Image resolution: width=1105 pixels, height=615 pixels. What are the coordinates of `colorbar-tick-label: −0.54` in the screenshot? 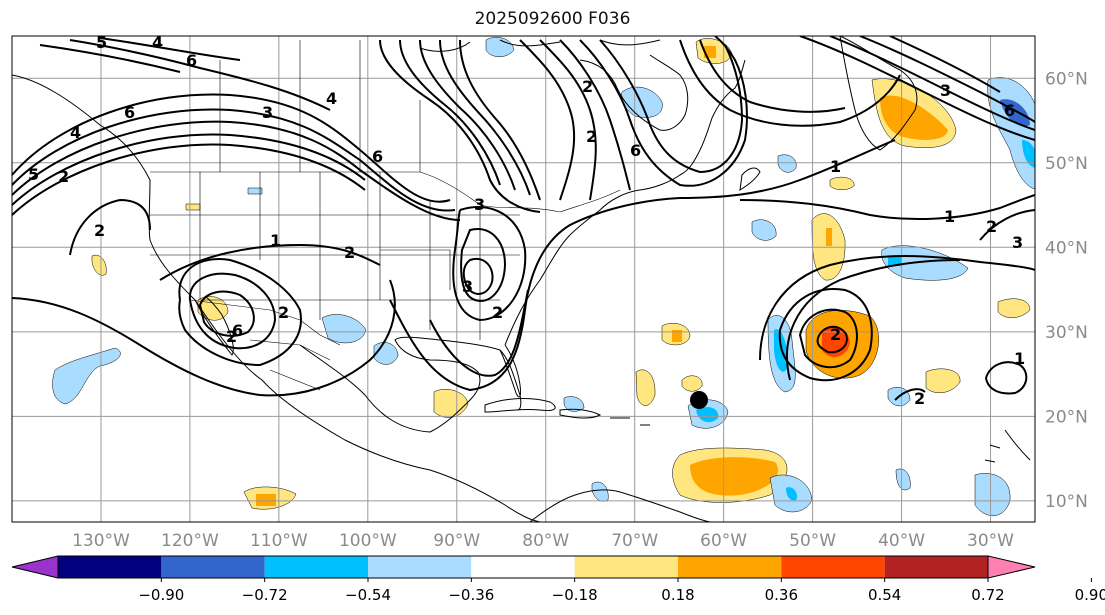 It's located at (368, 595).